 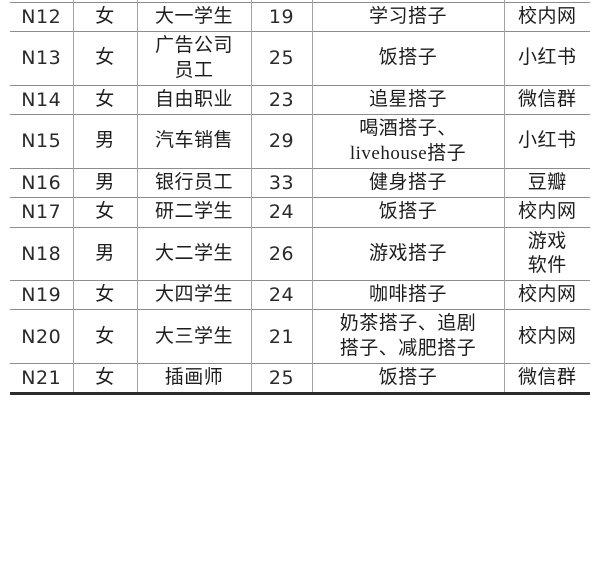 What do you see at coordinates (300, 1) in the screenshot?
I see `table-top-divider-stubs` at bounding box center [300, 1].